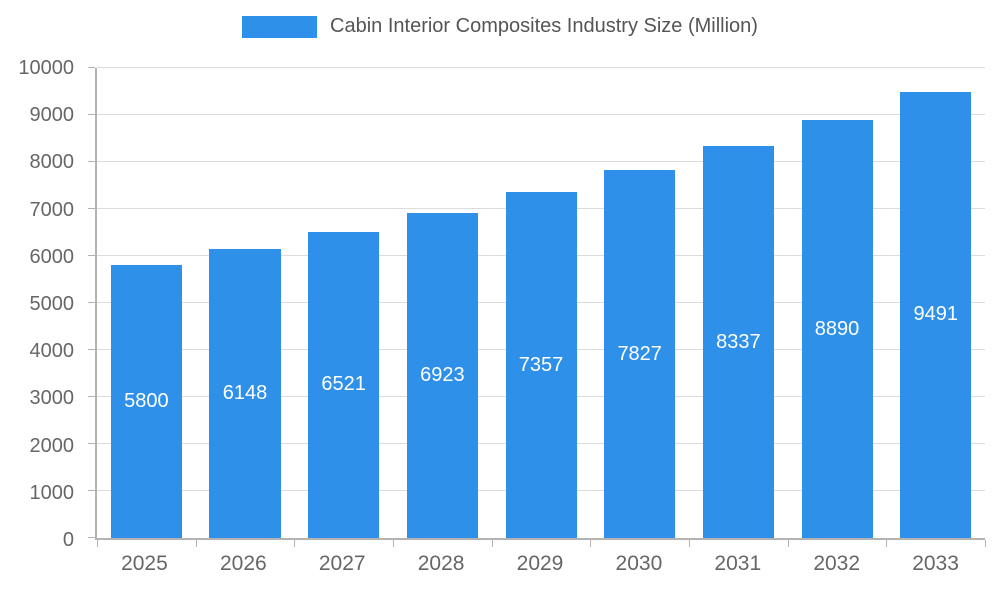  I want to click on bar: 7357, so click(541, 365).